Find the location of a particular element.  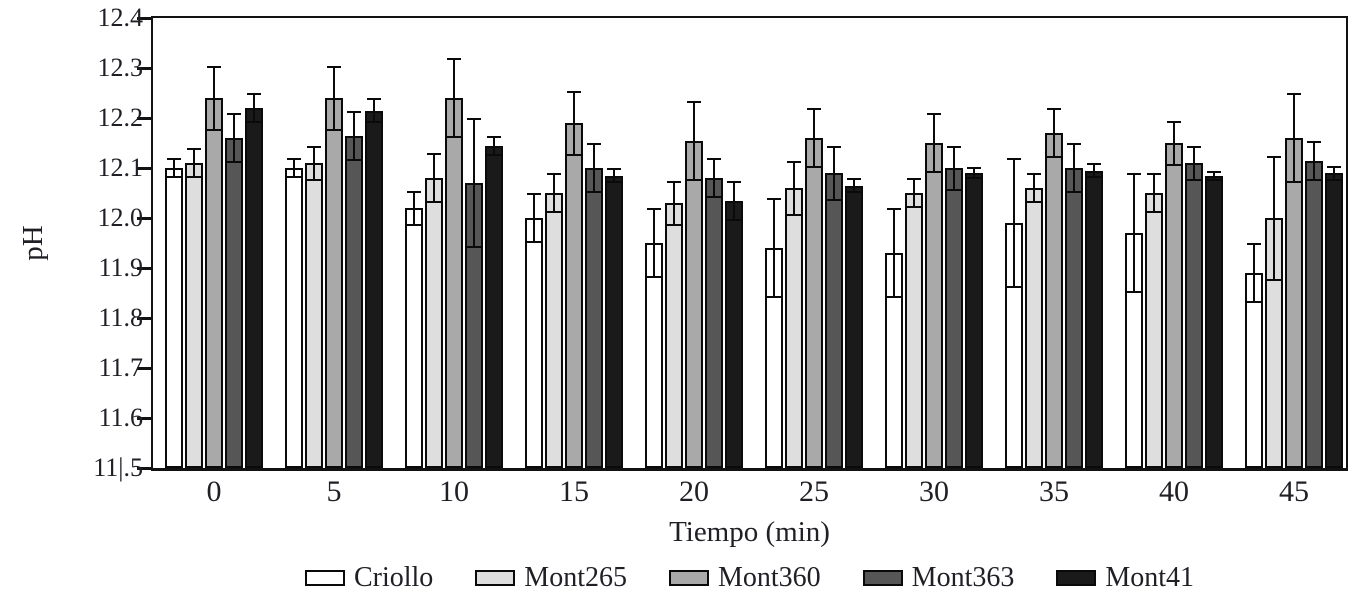

error-bar-mont41-t10 is located at coordinates (494, 145).